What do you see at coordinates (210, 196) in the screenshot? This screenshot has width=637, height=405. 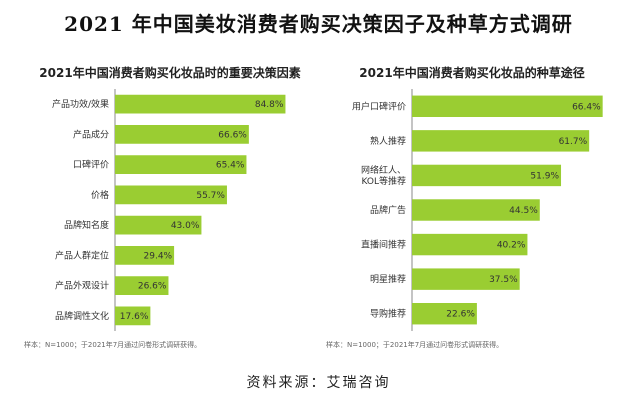 I see `value-label-3: 55.7%` at bounding box center [210, 196].